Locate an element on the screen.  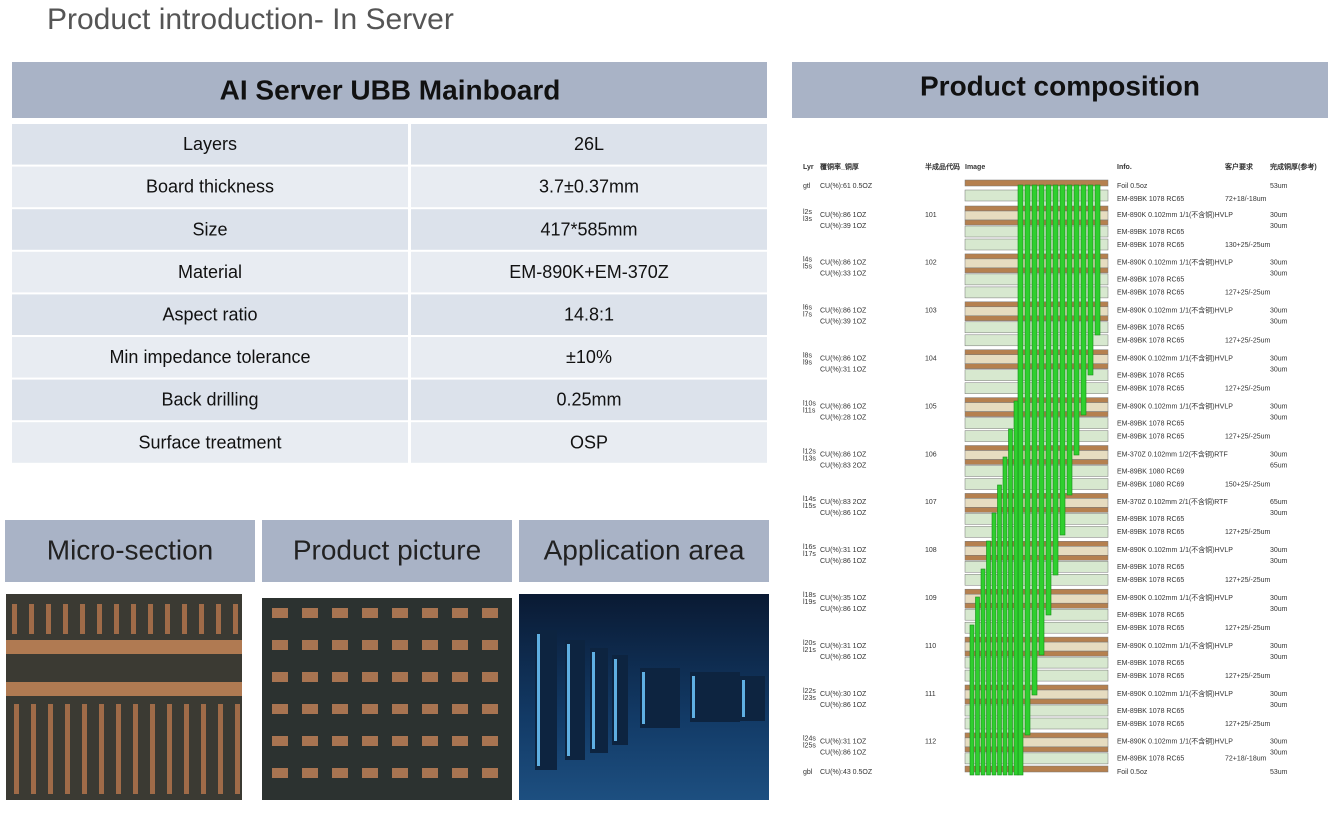
copper: CU(%):28 1OZ is located at coordinates (843, 417).